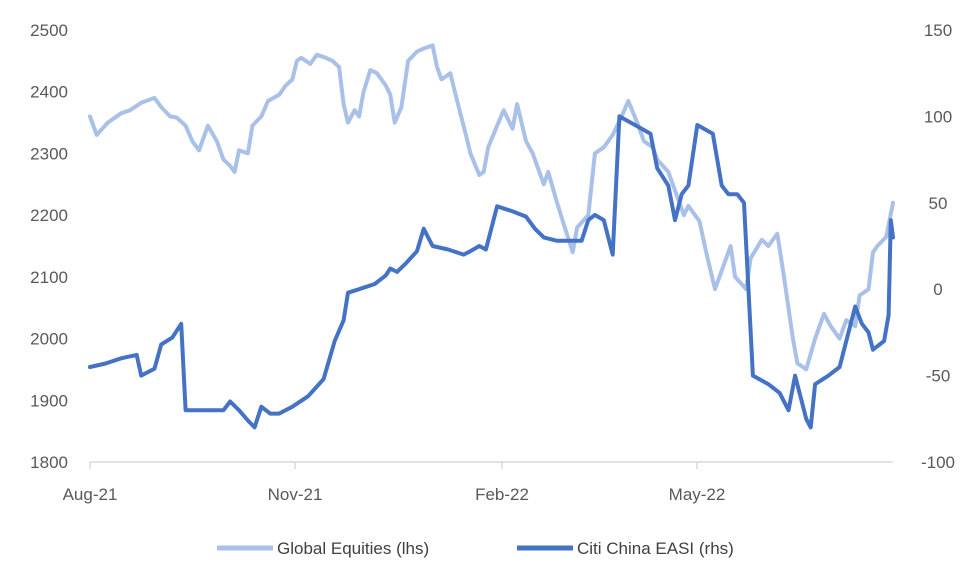 This screenshot has height=588, width=980. What do you see at coordinates (49, 30) in the screenshot?
I see `left-tick-label: 2500` at bounding box center [49, 30].